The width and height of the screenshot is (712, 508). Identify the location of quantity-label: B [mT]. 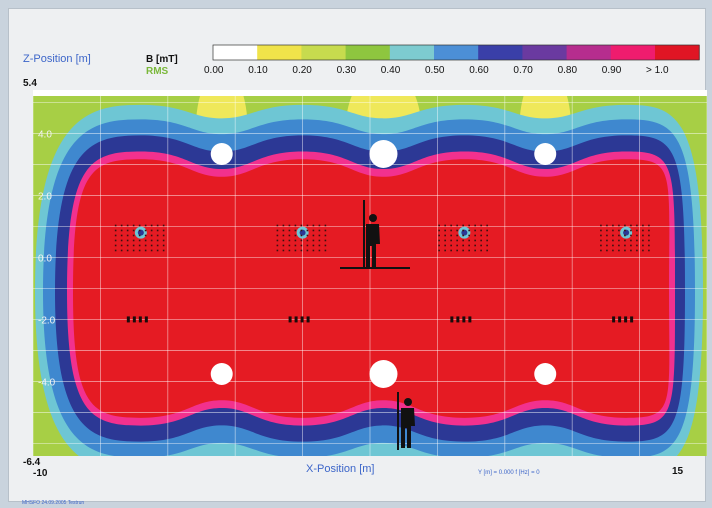
(162, 59).